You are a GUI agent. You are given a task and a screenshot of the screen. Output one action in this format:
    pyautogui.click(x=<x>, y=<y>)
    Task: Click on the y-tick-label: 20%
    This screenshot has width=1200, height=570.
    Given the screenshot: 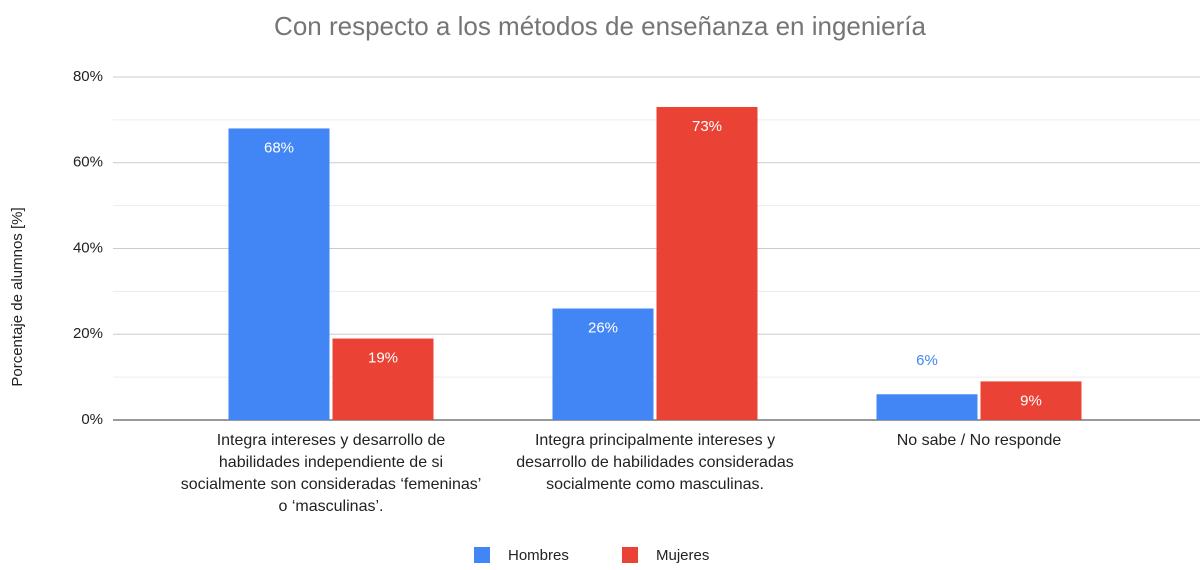 What is the action you would take?
    pyautogui.click(x=88, y=333)
    